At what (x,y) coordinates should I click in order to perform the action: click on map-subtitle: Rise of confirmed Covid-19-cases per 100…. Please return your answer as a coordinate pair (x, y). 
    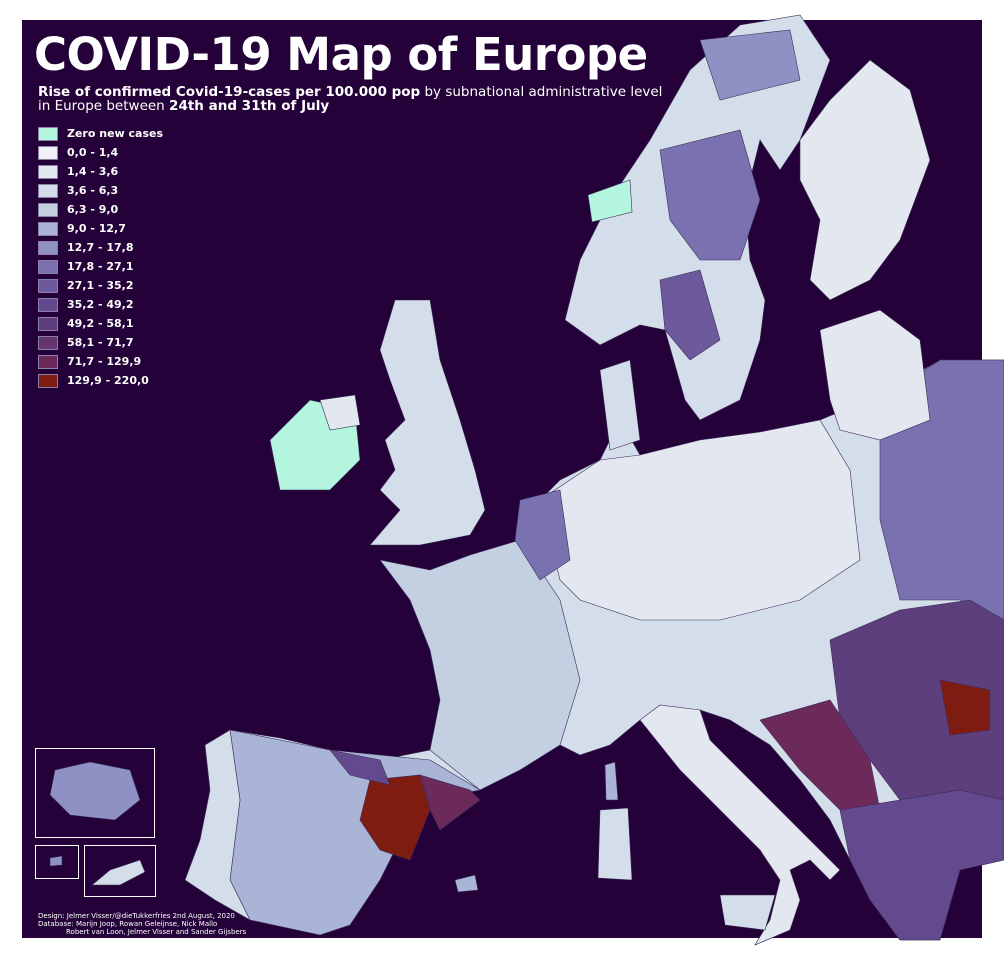
    Looking at the image, I should click on (350, 99).